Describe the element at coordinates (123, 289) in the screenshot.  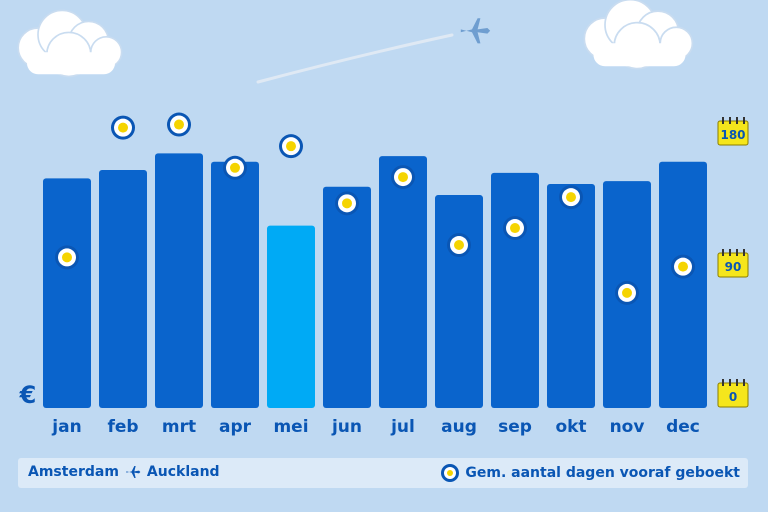
I see `bar-feb` at that location.